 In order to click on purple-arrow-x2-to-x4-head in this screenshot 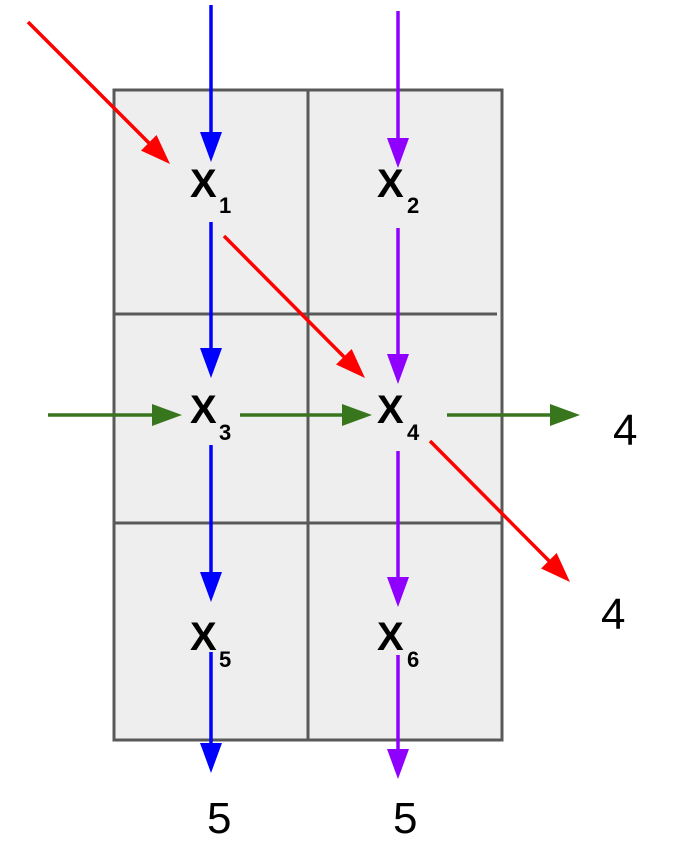, I will do `click(398, 369)`.